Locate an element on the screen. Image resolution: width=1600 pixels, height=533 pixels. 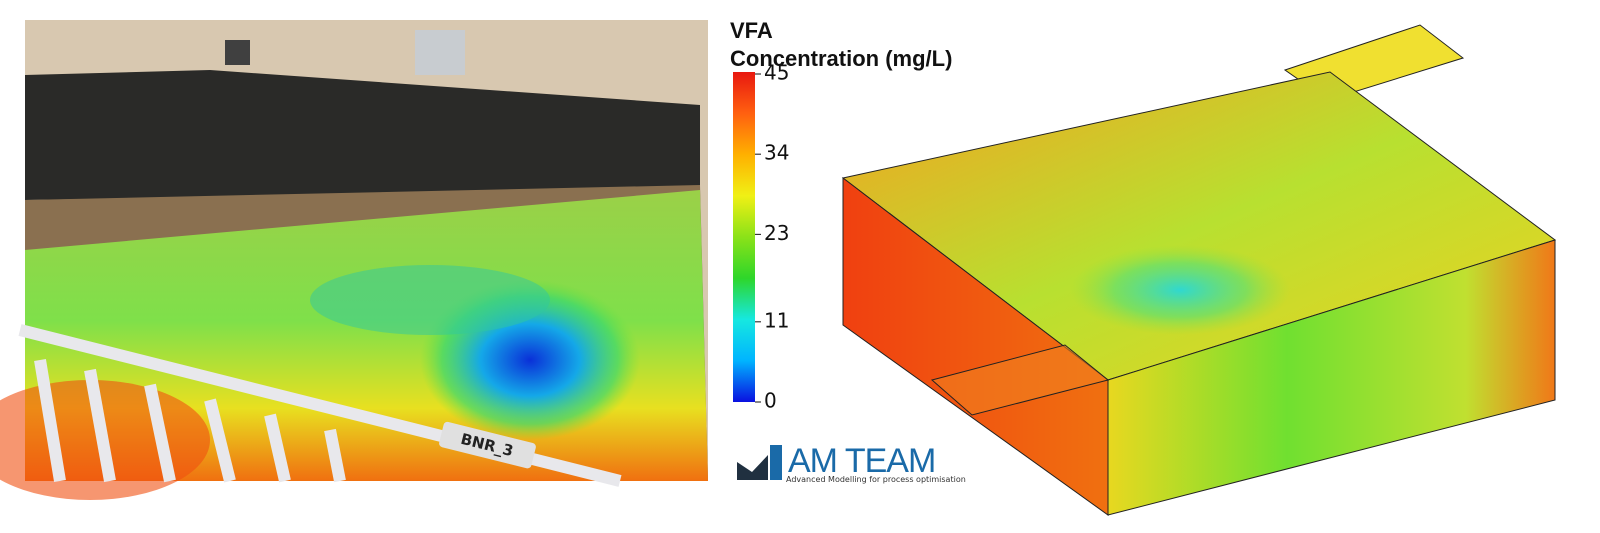
colorbar-title: VFA is located at coordinates (751, 30).